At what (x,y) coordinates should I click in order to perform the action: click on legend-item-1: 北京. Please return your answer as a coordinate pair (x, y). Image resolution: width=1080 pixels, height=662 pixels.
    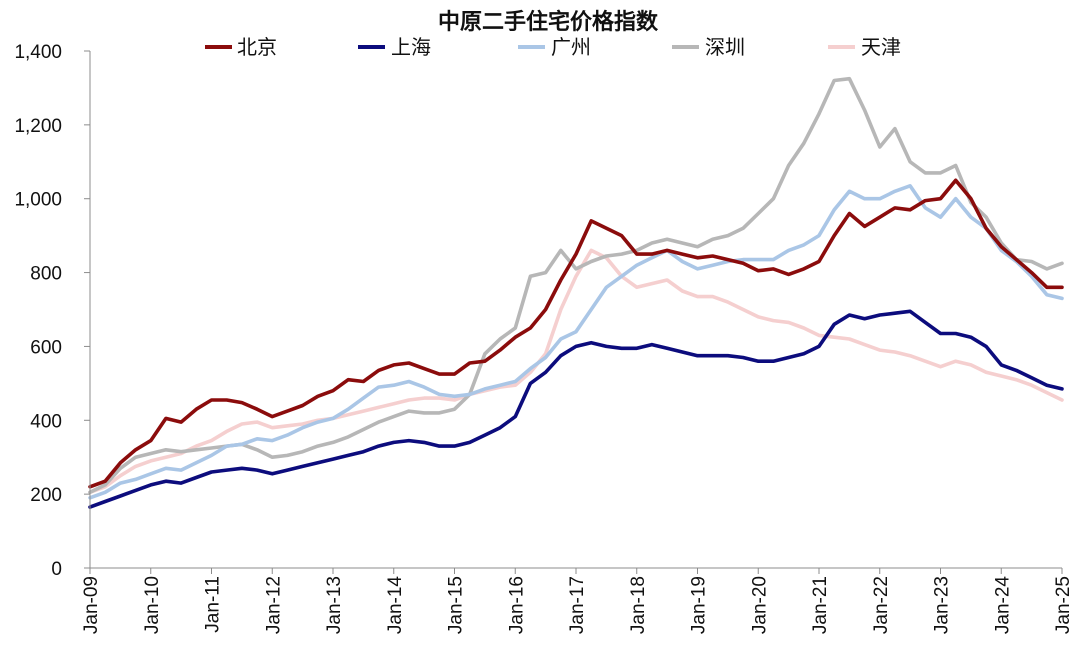
    Looking at the image, I should click on (241, 47).